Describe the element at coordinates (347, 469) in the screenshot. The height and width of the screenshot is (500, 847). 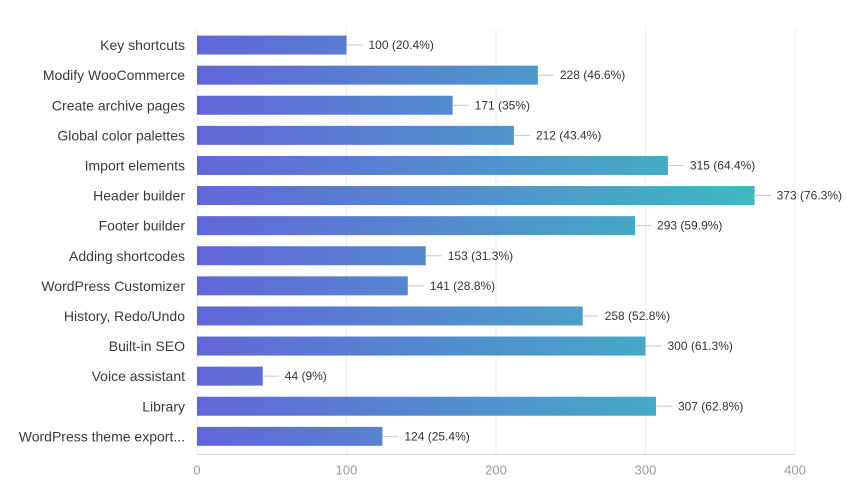
I see `x-tick-label: 100` at that location.